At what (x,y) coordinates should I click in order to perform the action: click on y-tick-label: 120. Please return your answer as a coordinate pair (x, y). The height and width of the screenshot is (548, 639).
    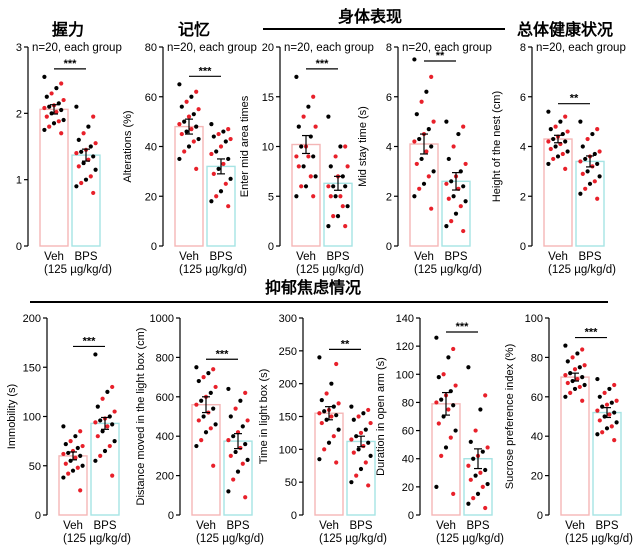
    Looking at the image, I should click on (405, 347).